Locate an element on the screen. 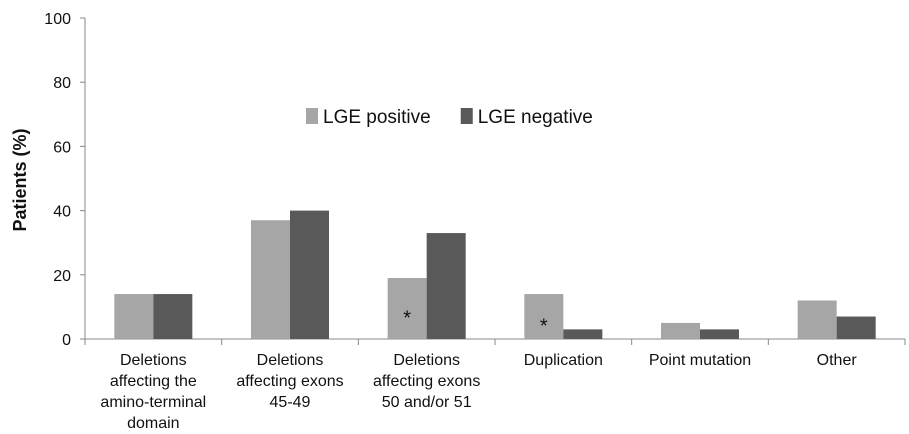 This screenshot has width=909, height=434. y-axis-label: Patients (%) is located at coordinates (20, 179).